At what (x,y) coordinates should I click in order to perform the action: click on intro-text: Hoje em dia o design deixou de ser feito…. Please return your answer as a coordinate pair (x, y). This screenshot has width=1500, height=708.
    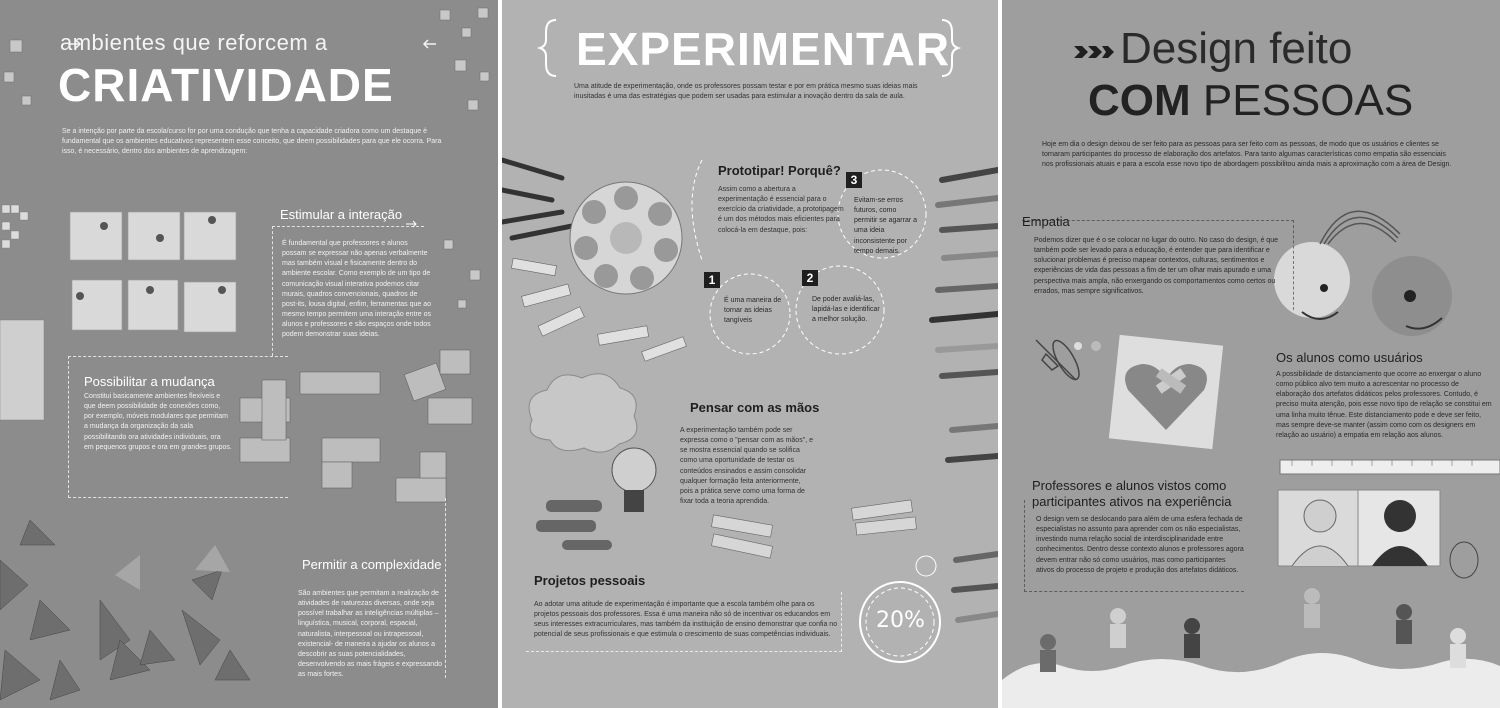
    Looking at the image, I should click on (1247, 155).